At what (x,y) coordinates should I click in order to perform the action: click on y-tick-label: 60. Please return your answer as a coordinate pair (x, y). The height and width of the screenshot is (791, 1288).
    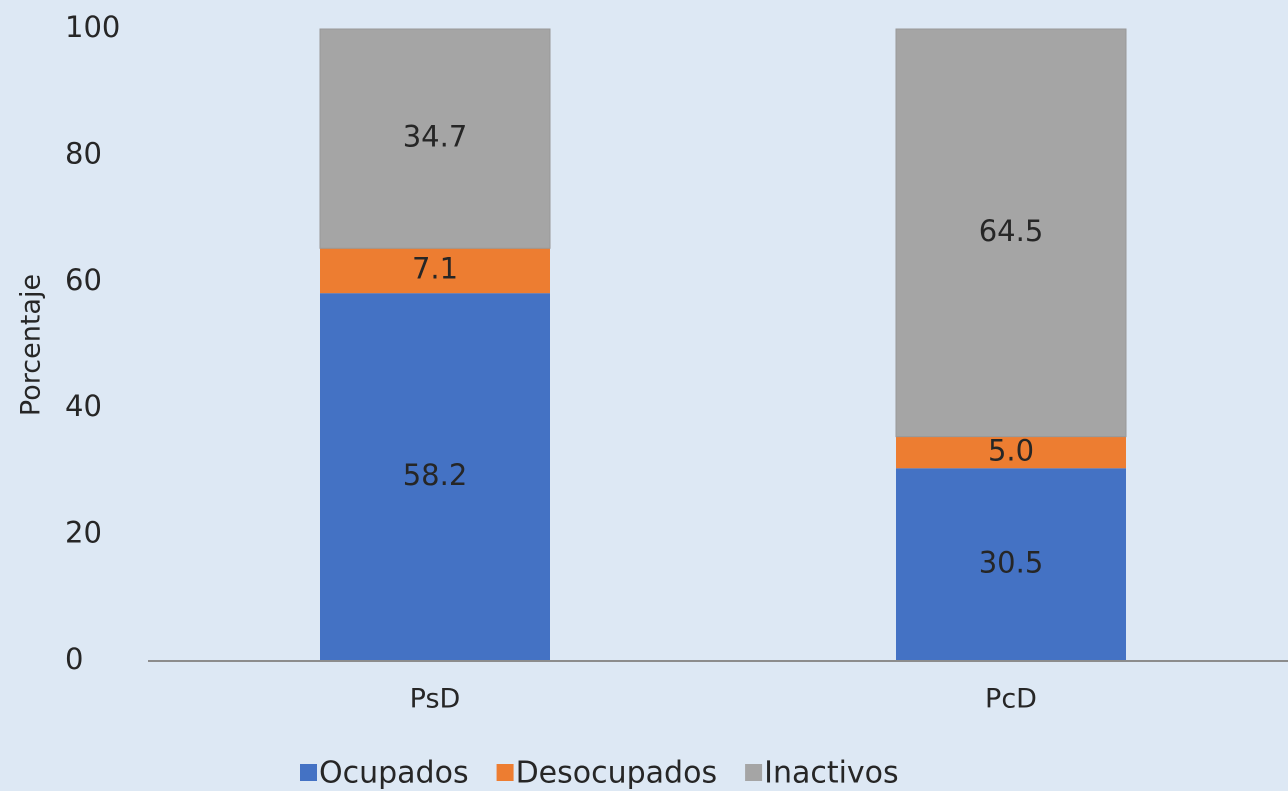
    Looking at the image, I should click on (83, 280).